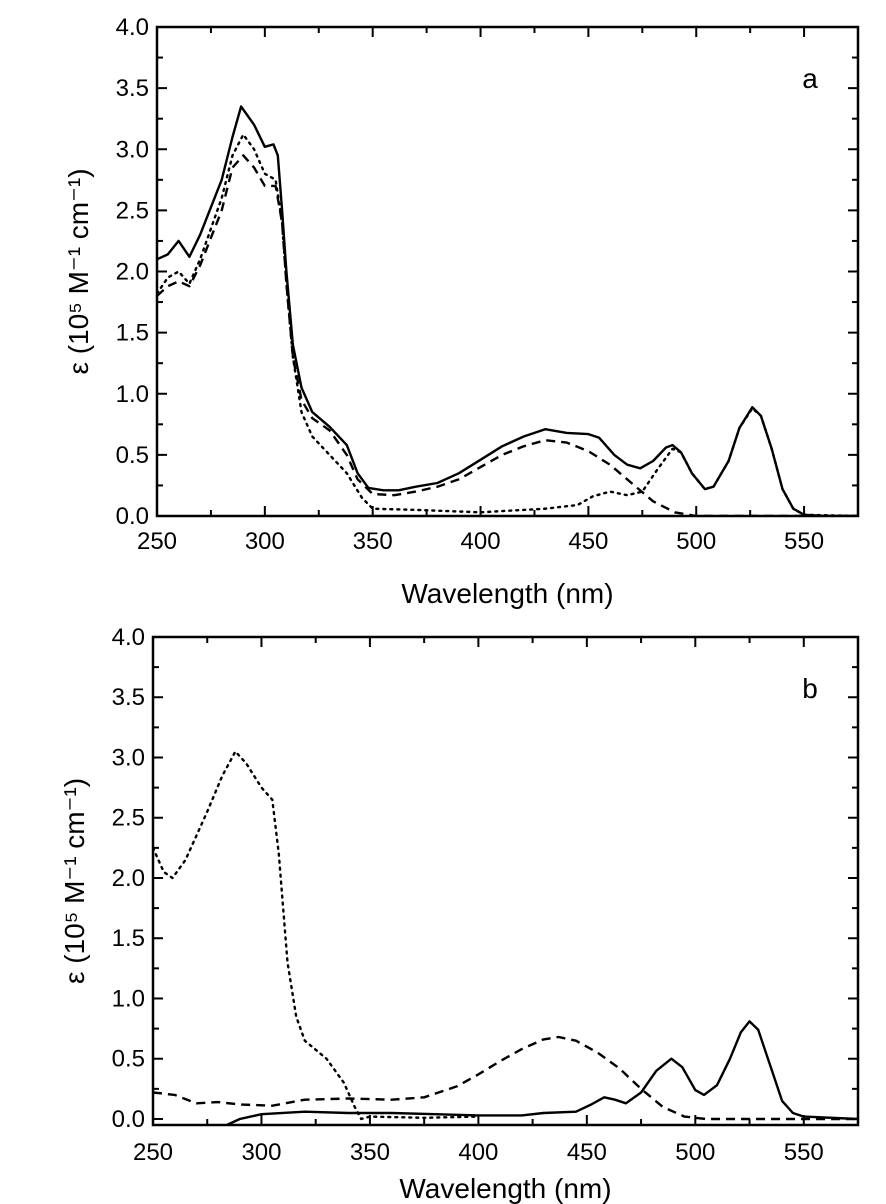 Image resolution: width=886 pixels, height=1204 pixels. What do you see at coordinates (505, 1078) in the screenshot?
I see `series-line-dashed` at bounding box center [505, 1078].